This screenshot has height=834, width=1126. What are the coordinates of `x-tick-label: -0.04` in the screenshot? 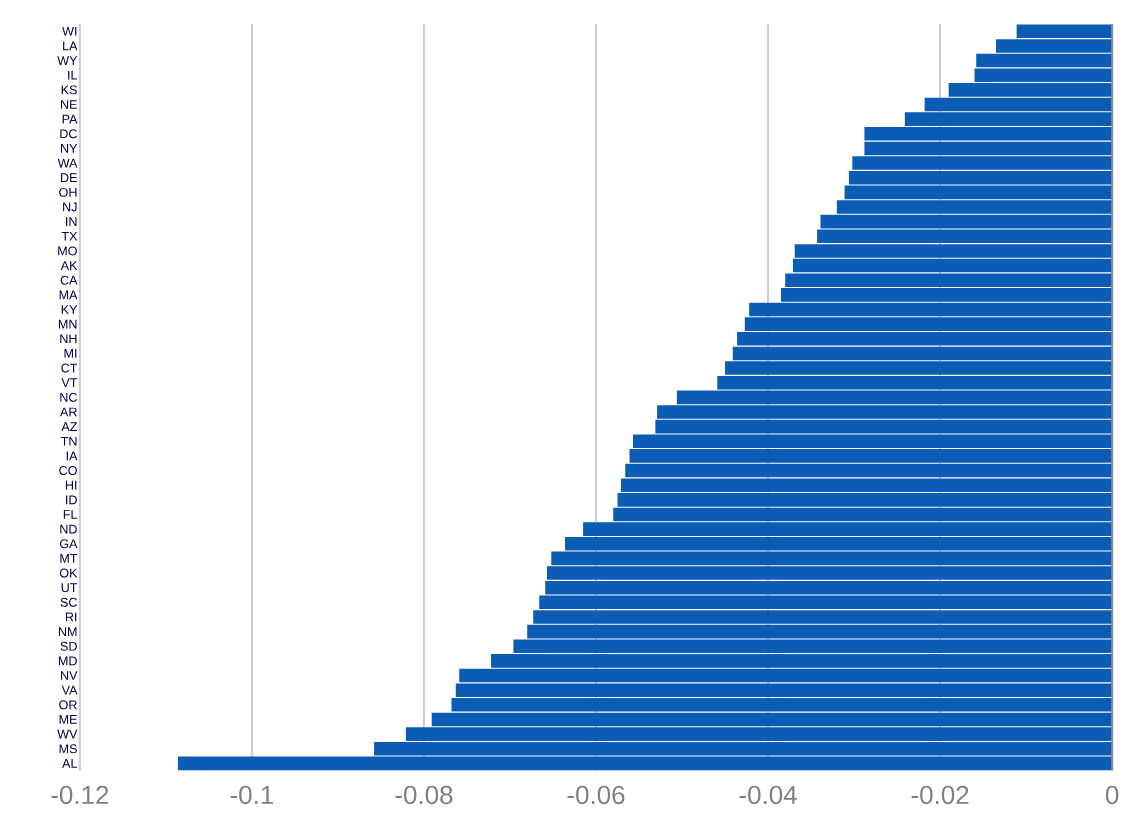 It's located at (768, 794).